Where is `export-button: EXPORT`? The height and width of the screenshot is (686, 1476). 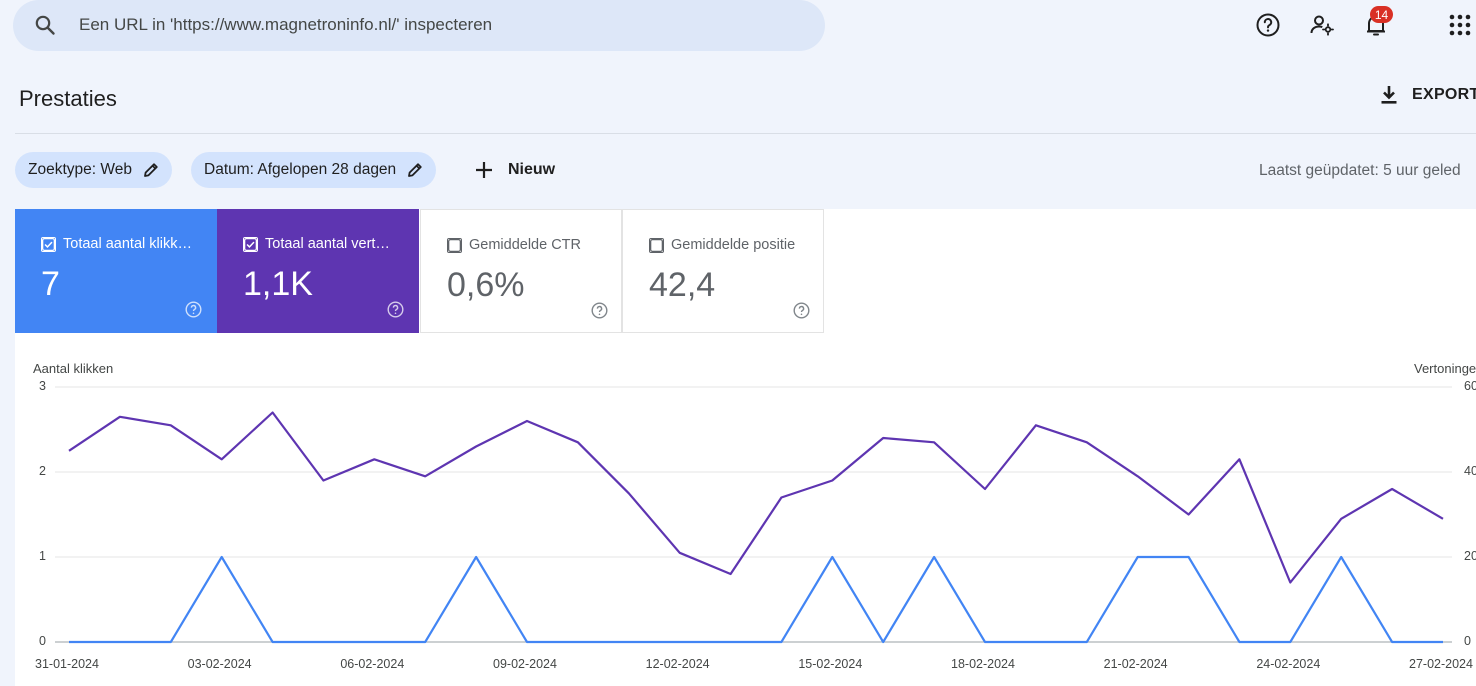 export-button: EXPORT is located at coordinates (1427, 95).